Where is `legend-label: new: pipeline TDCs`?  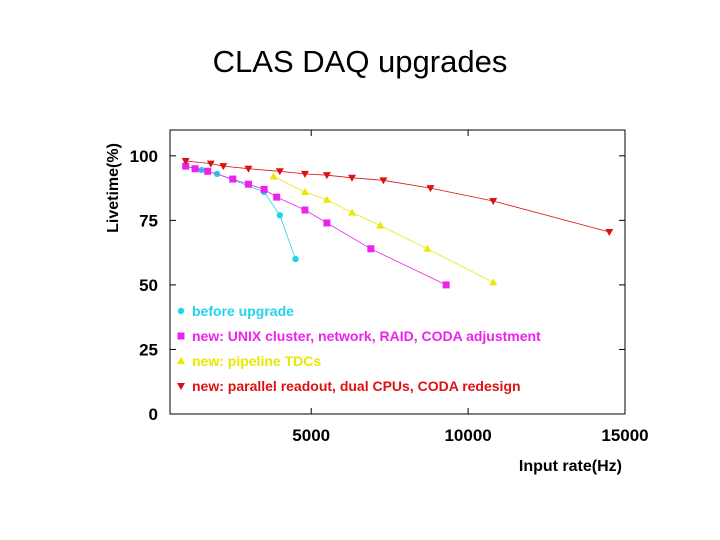
legend-label: new: pipeline TDCs is located at coordinates (256, 361).